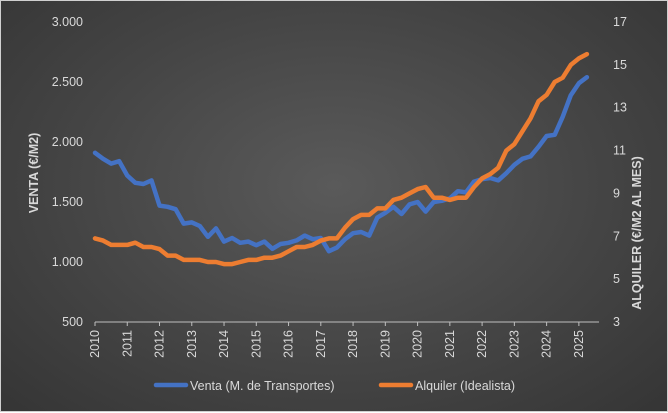 This screenshot has width=668, height=413. I want to click on y2-tick-label: 13, so click(620, 108).